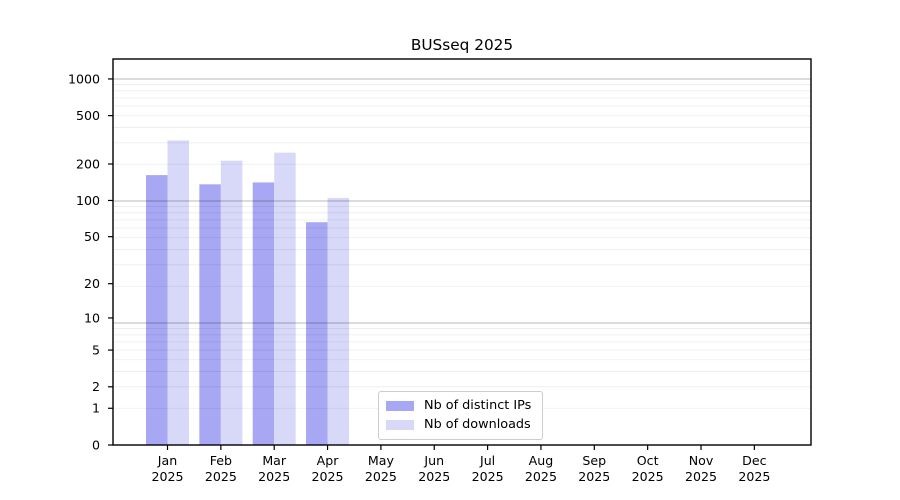  What do you see at coordinates (434, 476) in the screenshot?
I see `x-tick-year-jun: 2025` at bounding box center [434, 476].